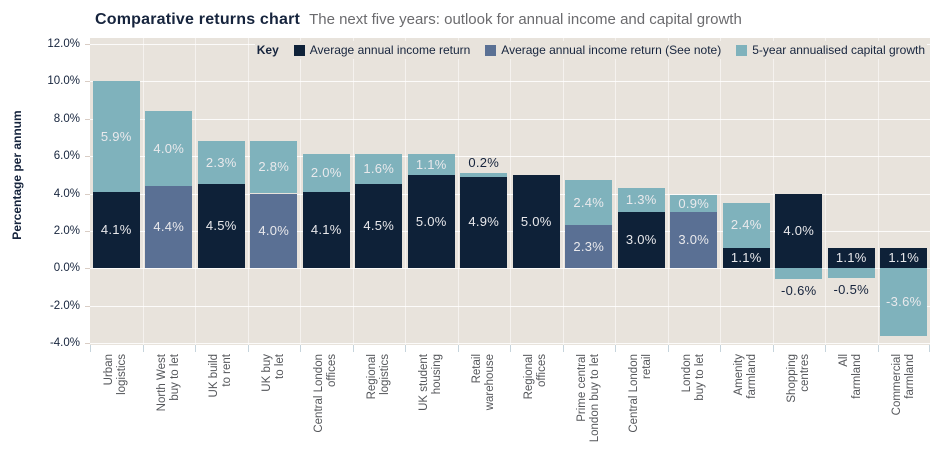 The width and height of the screenshot is (937, 475). What do you see at coordinates (116, 413) in the screenshot?
I see `category-label-inner: Urban logistics` at bounding box center [116, 413].